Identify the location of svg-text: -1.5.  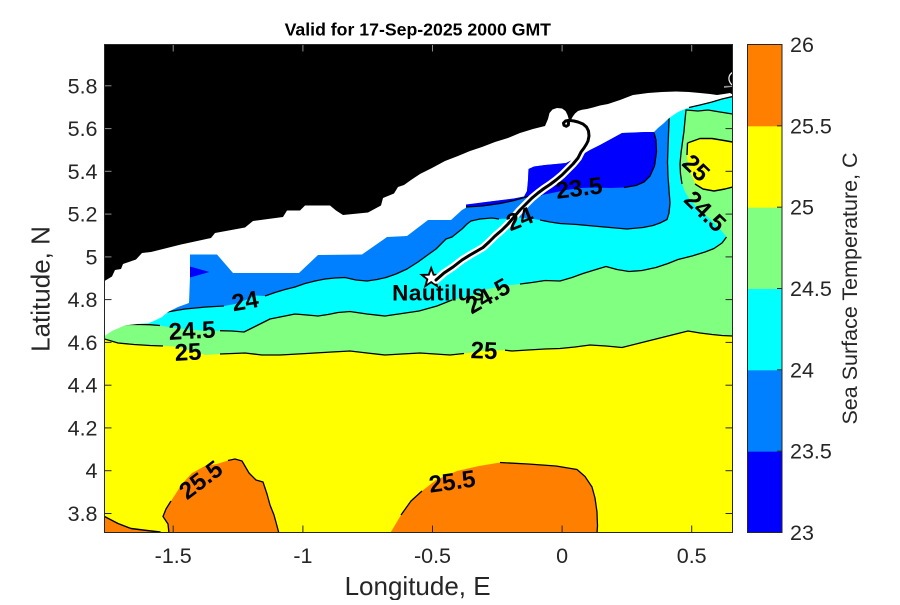
(173, 556).